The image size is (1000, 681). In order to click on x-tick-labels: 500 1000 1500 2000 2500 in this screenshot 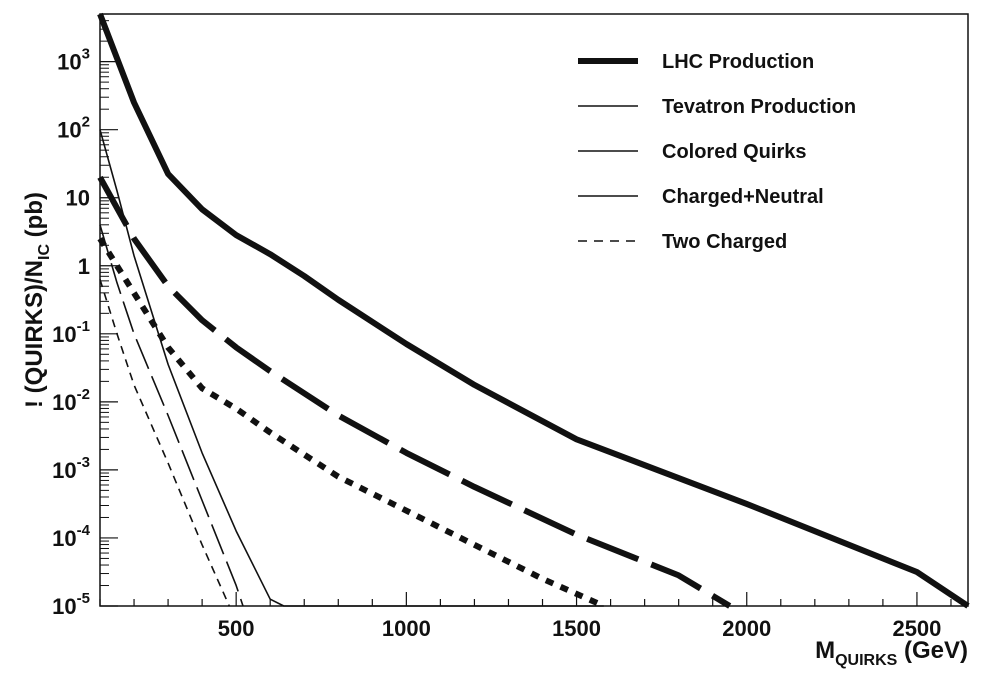, I will do `click(580, 628)`.